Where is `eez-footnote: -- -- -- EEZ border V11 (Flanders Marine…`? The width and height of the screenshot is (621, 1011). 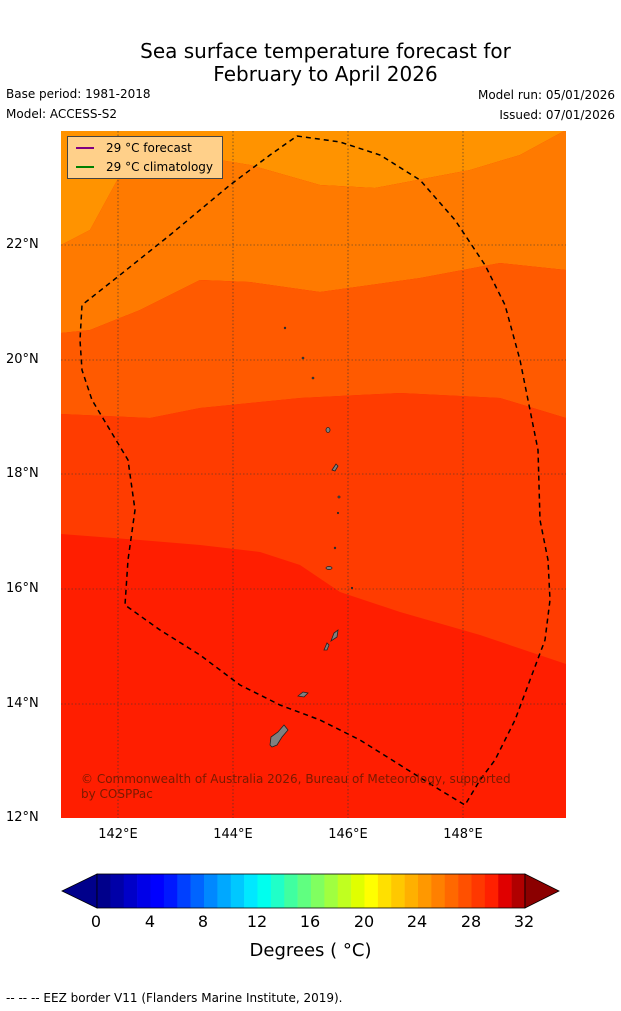 eez-footnote: -- -- -- EEZ border V11 (Flanders Marine… is located at coordinates (174, 998).